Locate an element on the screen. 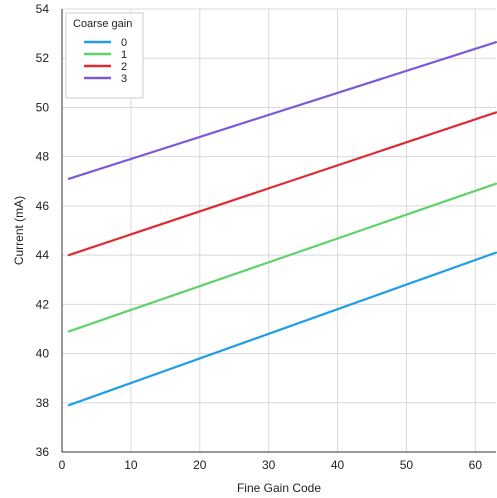 The width and height of the screenshot is (497, 498). legend-label-0: 0 is located at coordinates (124, 43).